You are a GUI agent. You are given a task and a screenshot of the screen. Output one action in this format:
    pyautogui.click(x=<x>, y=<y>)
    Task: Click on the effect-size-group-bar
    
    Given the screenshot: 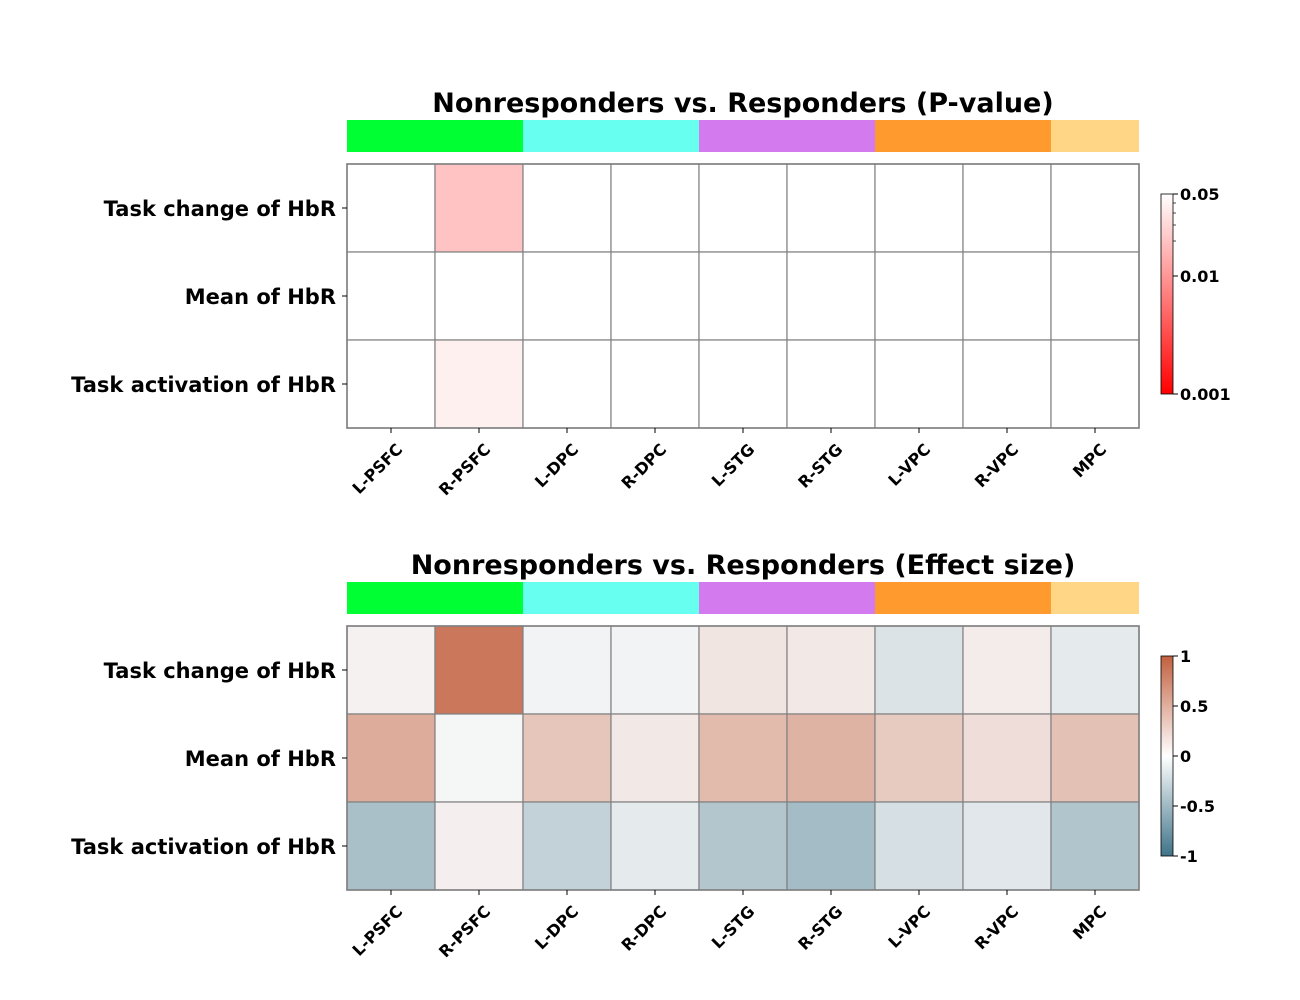 What is the action you would take?
    pyautogui.click(x=743, y=598)
    